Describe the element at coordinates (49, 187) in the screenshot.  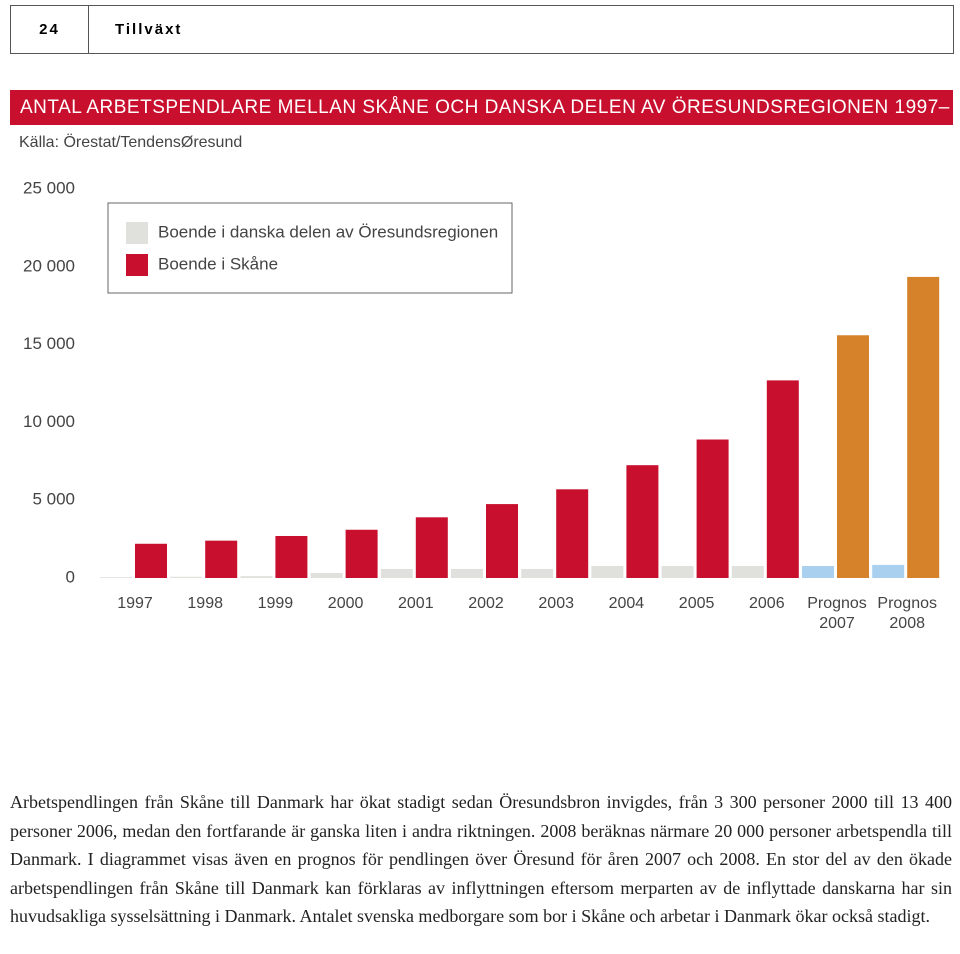
I see `y-tick-label: 25 000` at that location.